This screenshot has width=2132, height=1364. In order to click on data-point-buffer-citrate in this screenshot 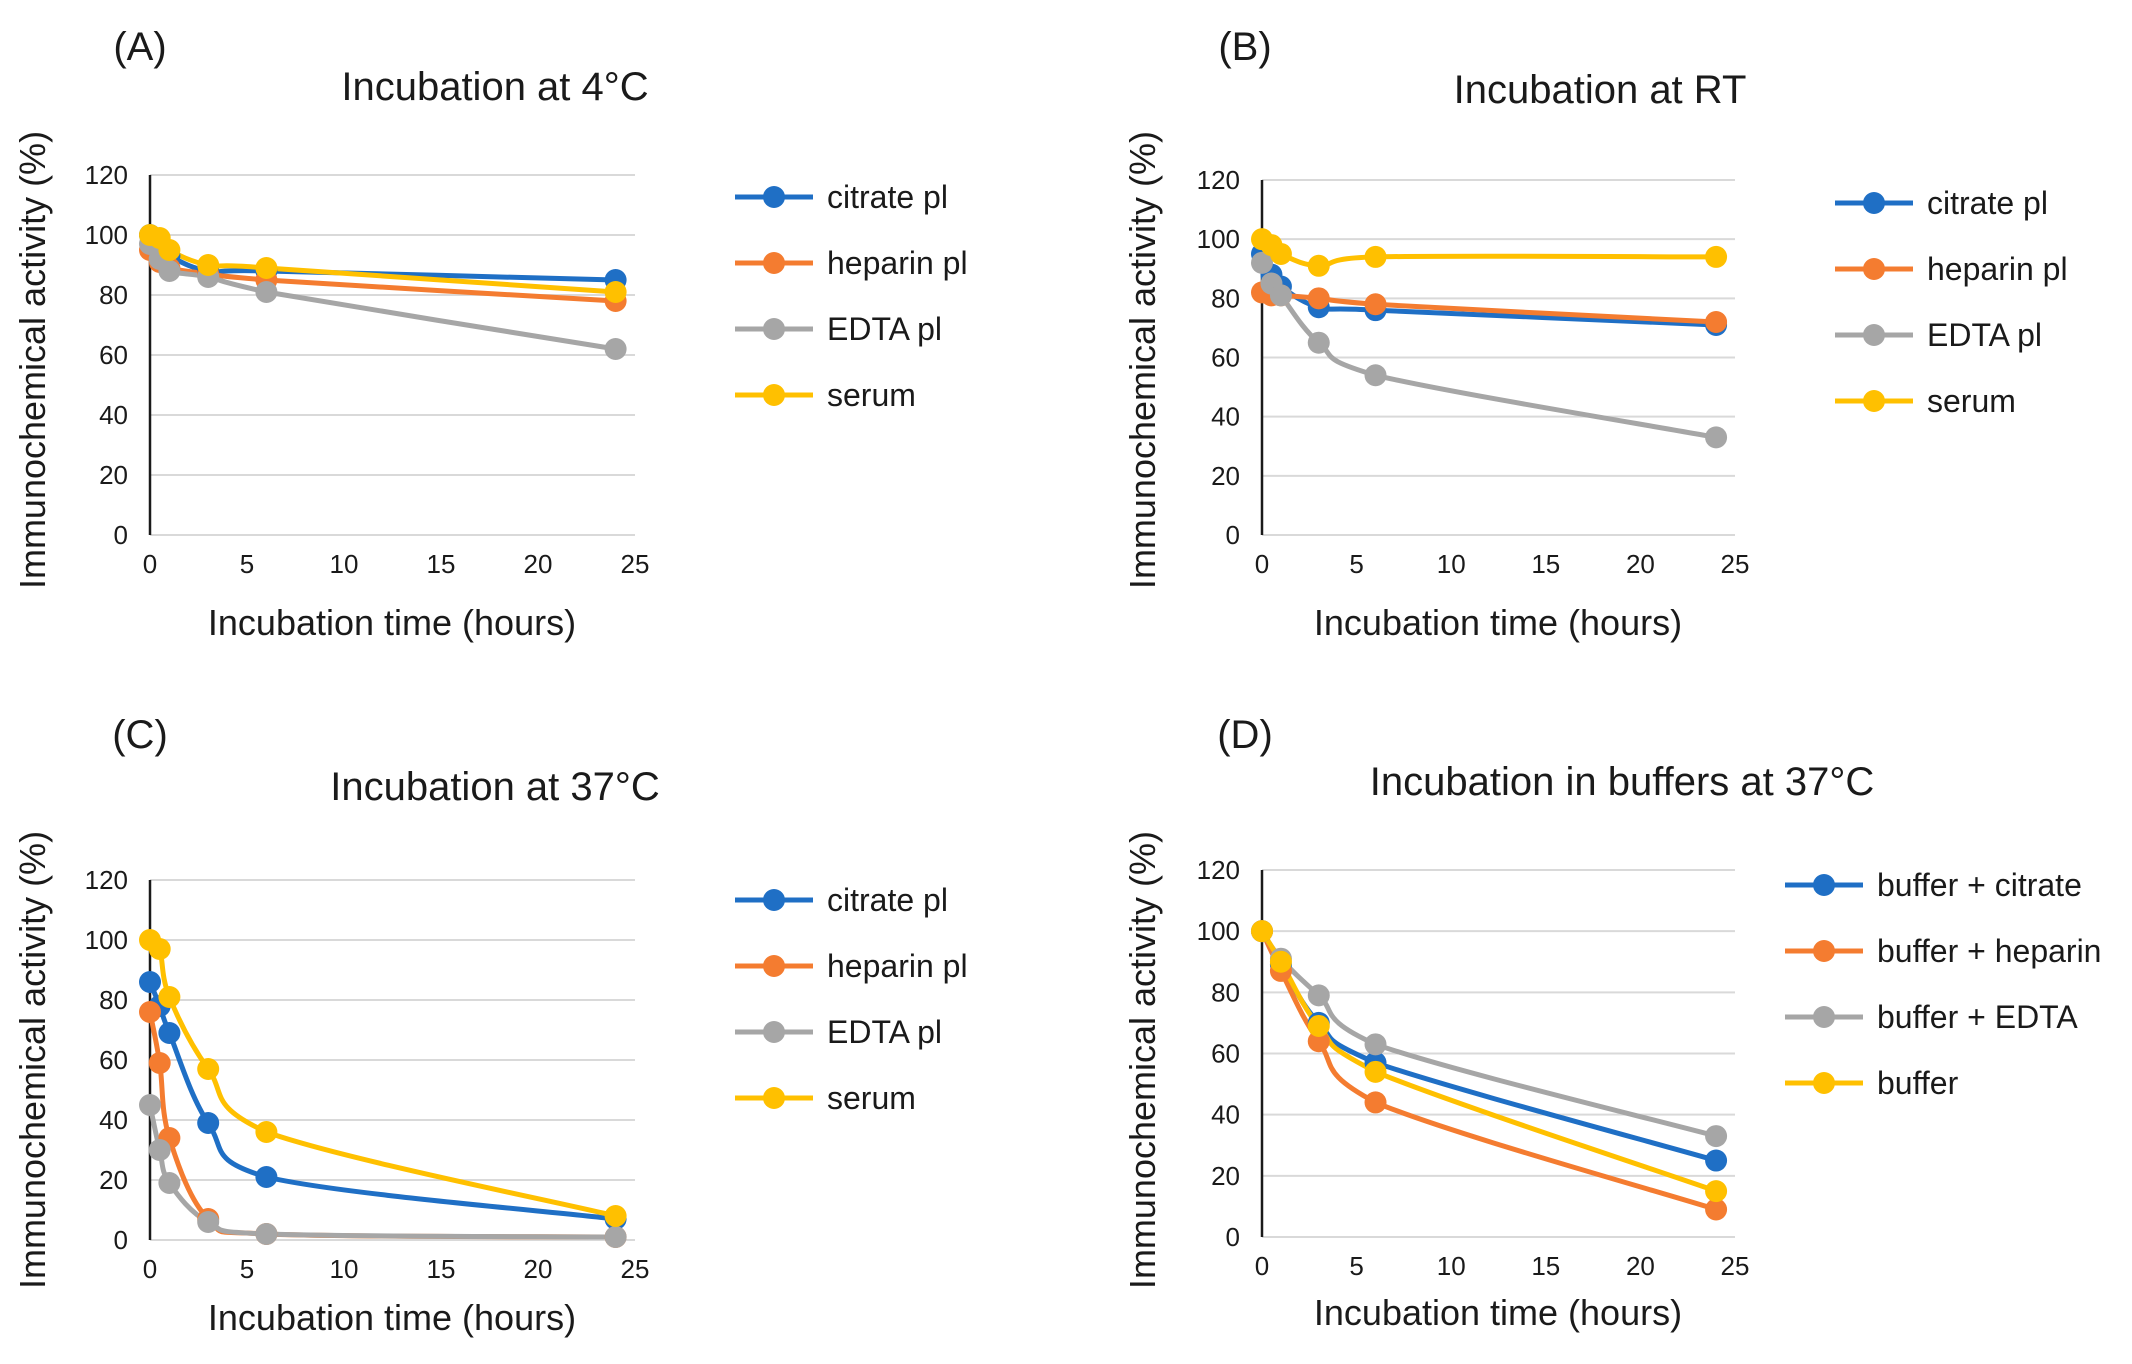, I will do `click(1716, 1160)`.